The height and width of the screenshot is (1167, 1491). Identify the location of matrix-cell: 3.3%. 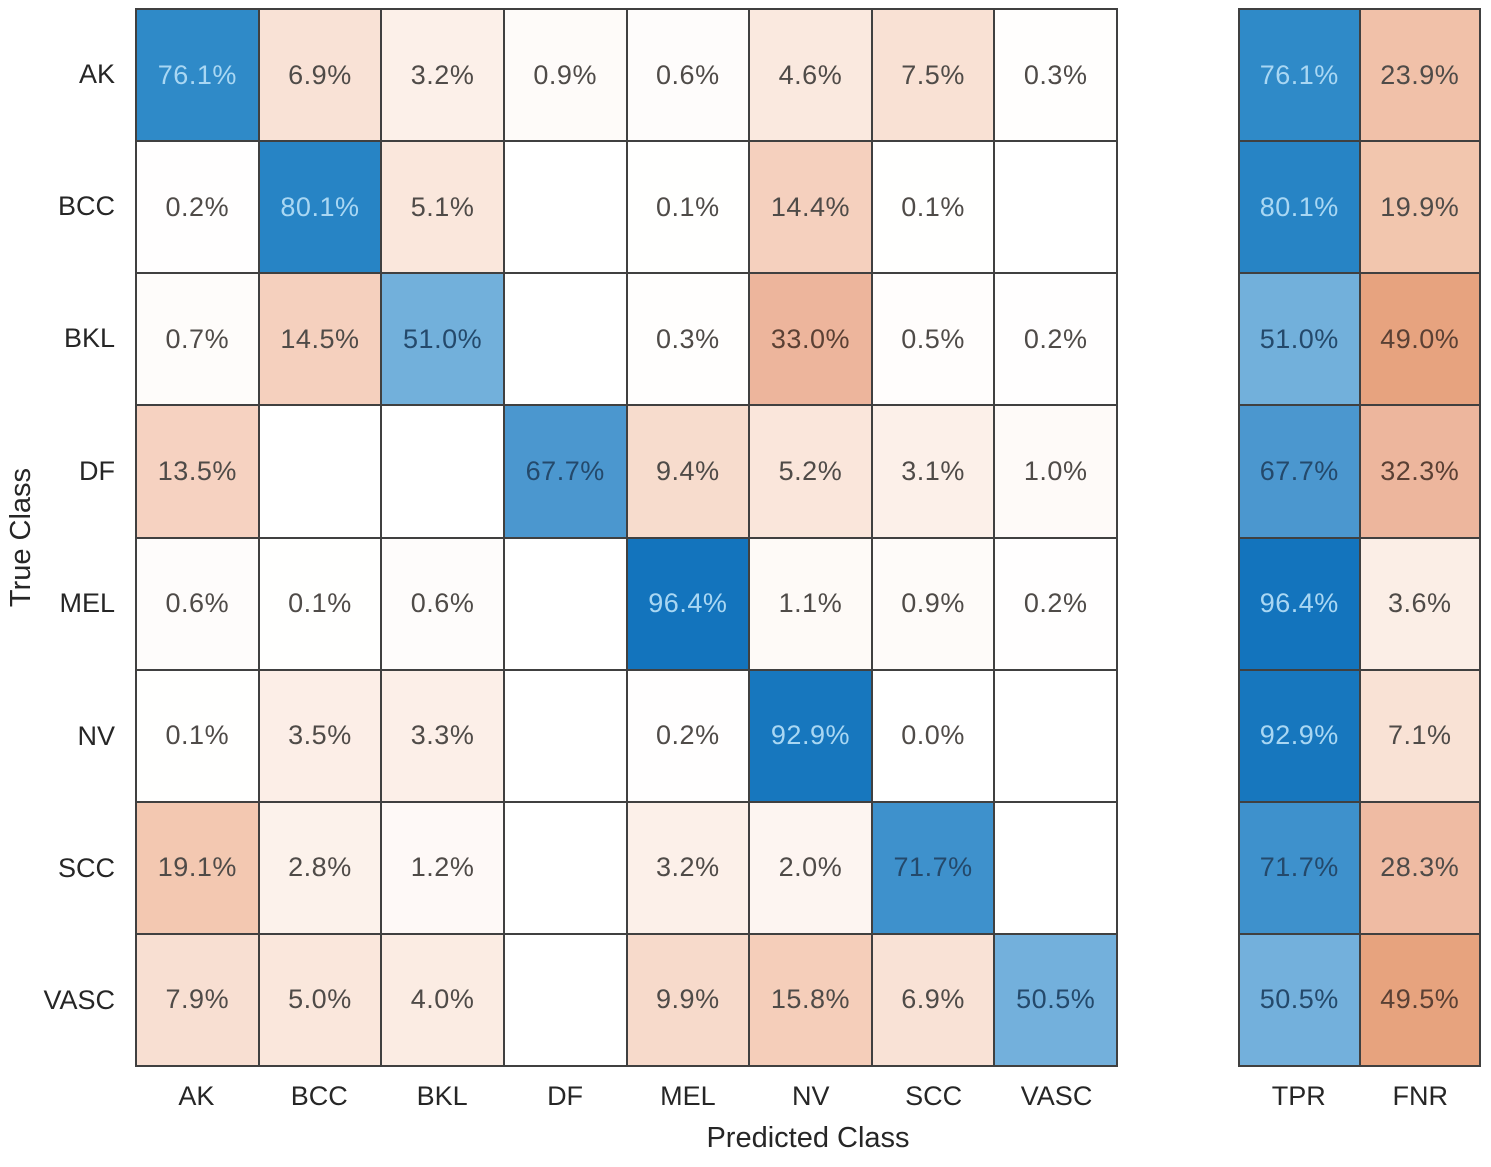
(442, 735).